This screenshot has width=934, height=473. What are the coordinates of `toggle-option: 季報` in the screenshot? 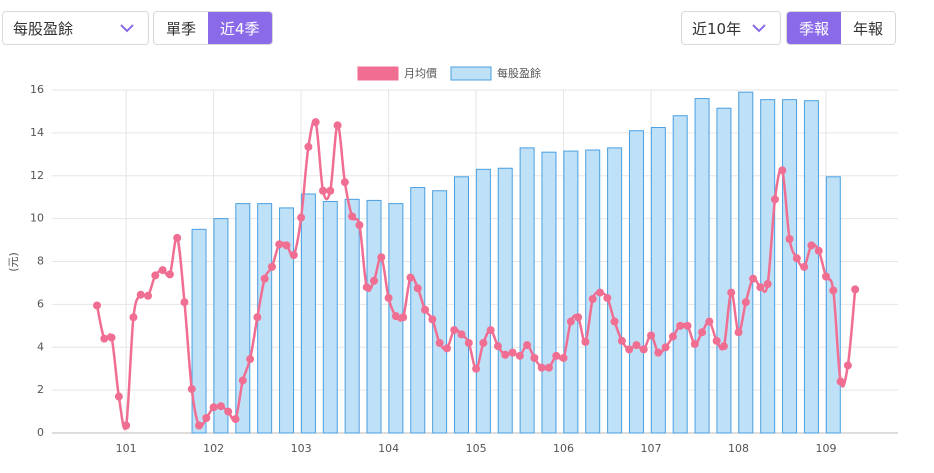 It's located at (814, 28).